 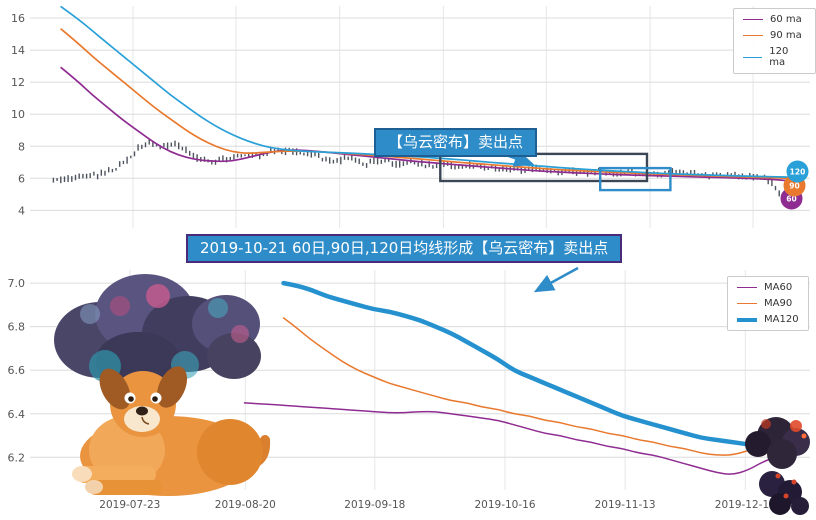 What do you see at coordinates (21, 146) in the screenshot?
I see `top-y-tick-label: 8` at bounding box center [21, 146].